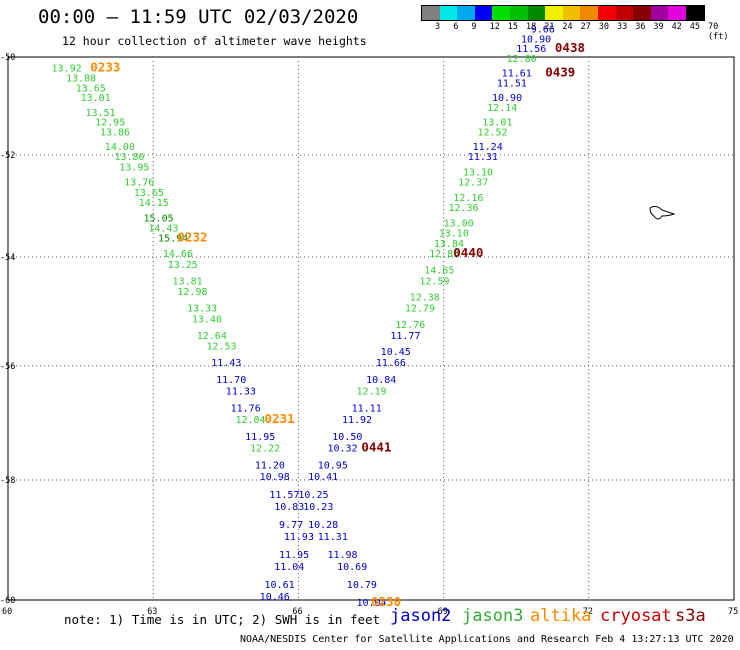 This screenshot has height=650, width=740. Describe the element at coordinates (280, 585) in the screenshot. I see `wave-height-label: 10.61` at that location.